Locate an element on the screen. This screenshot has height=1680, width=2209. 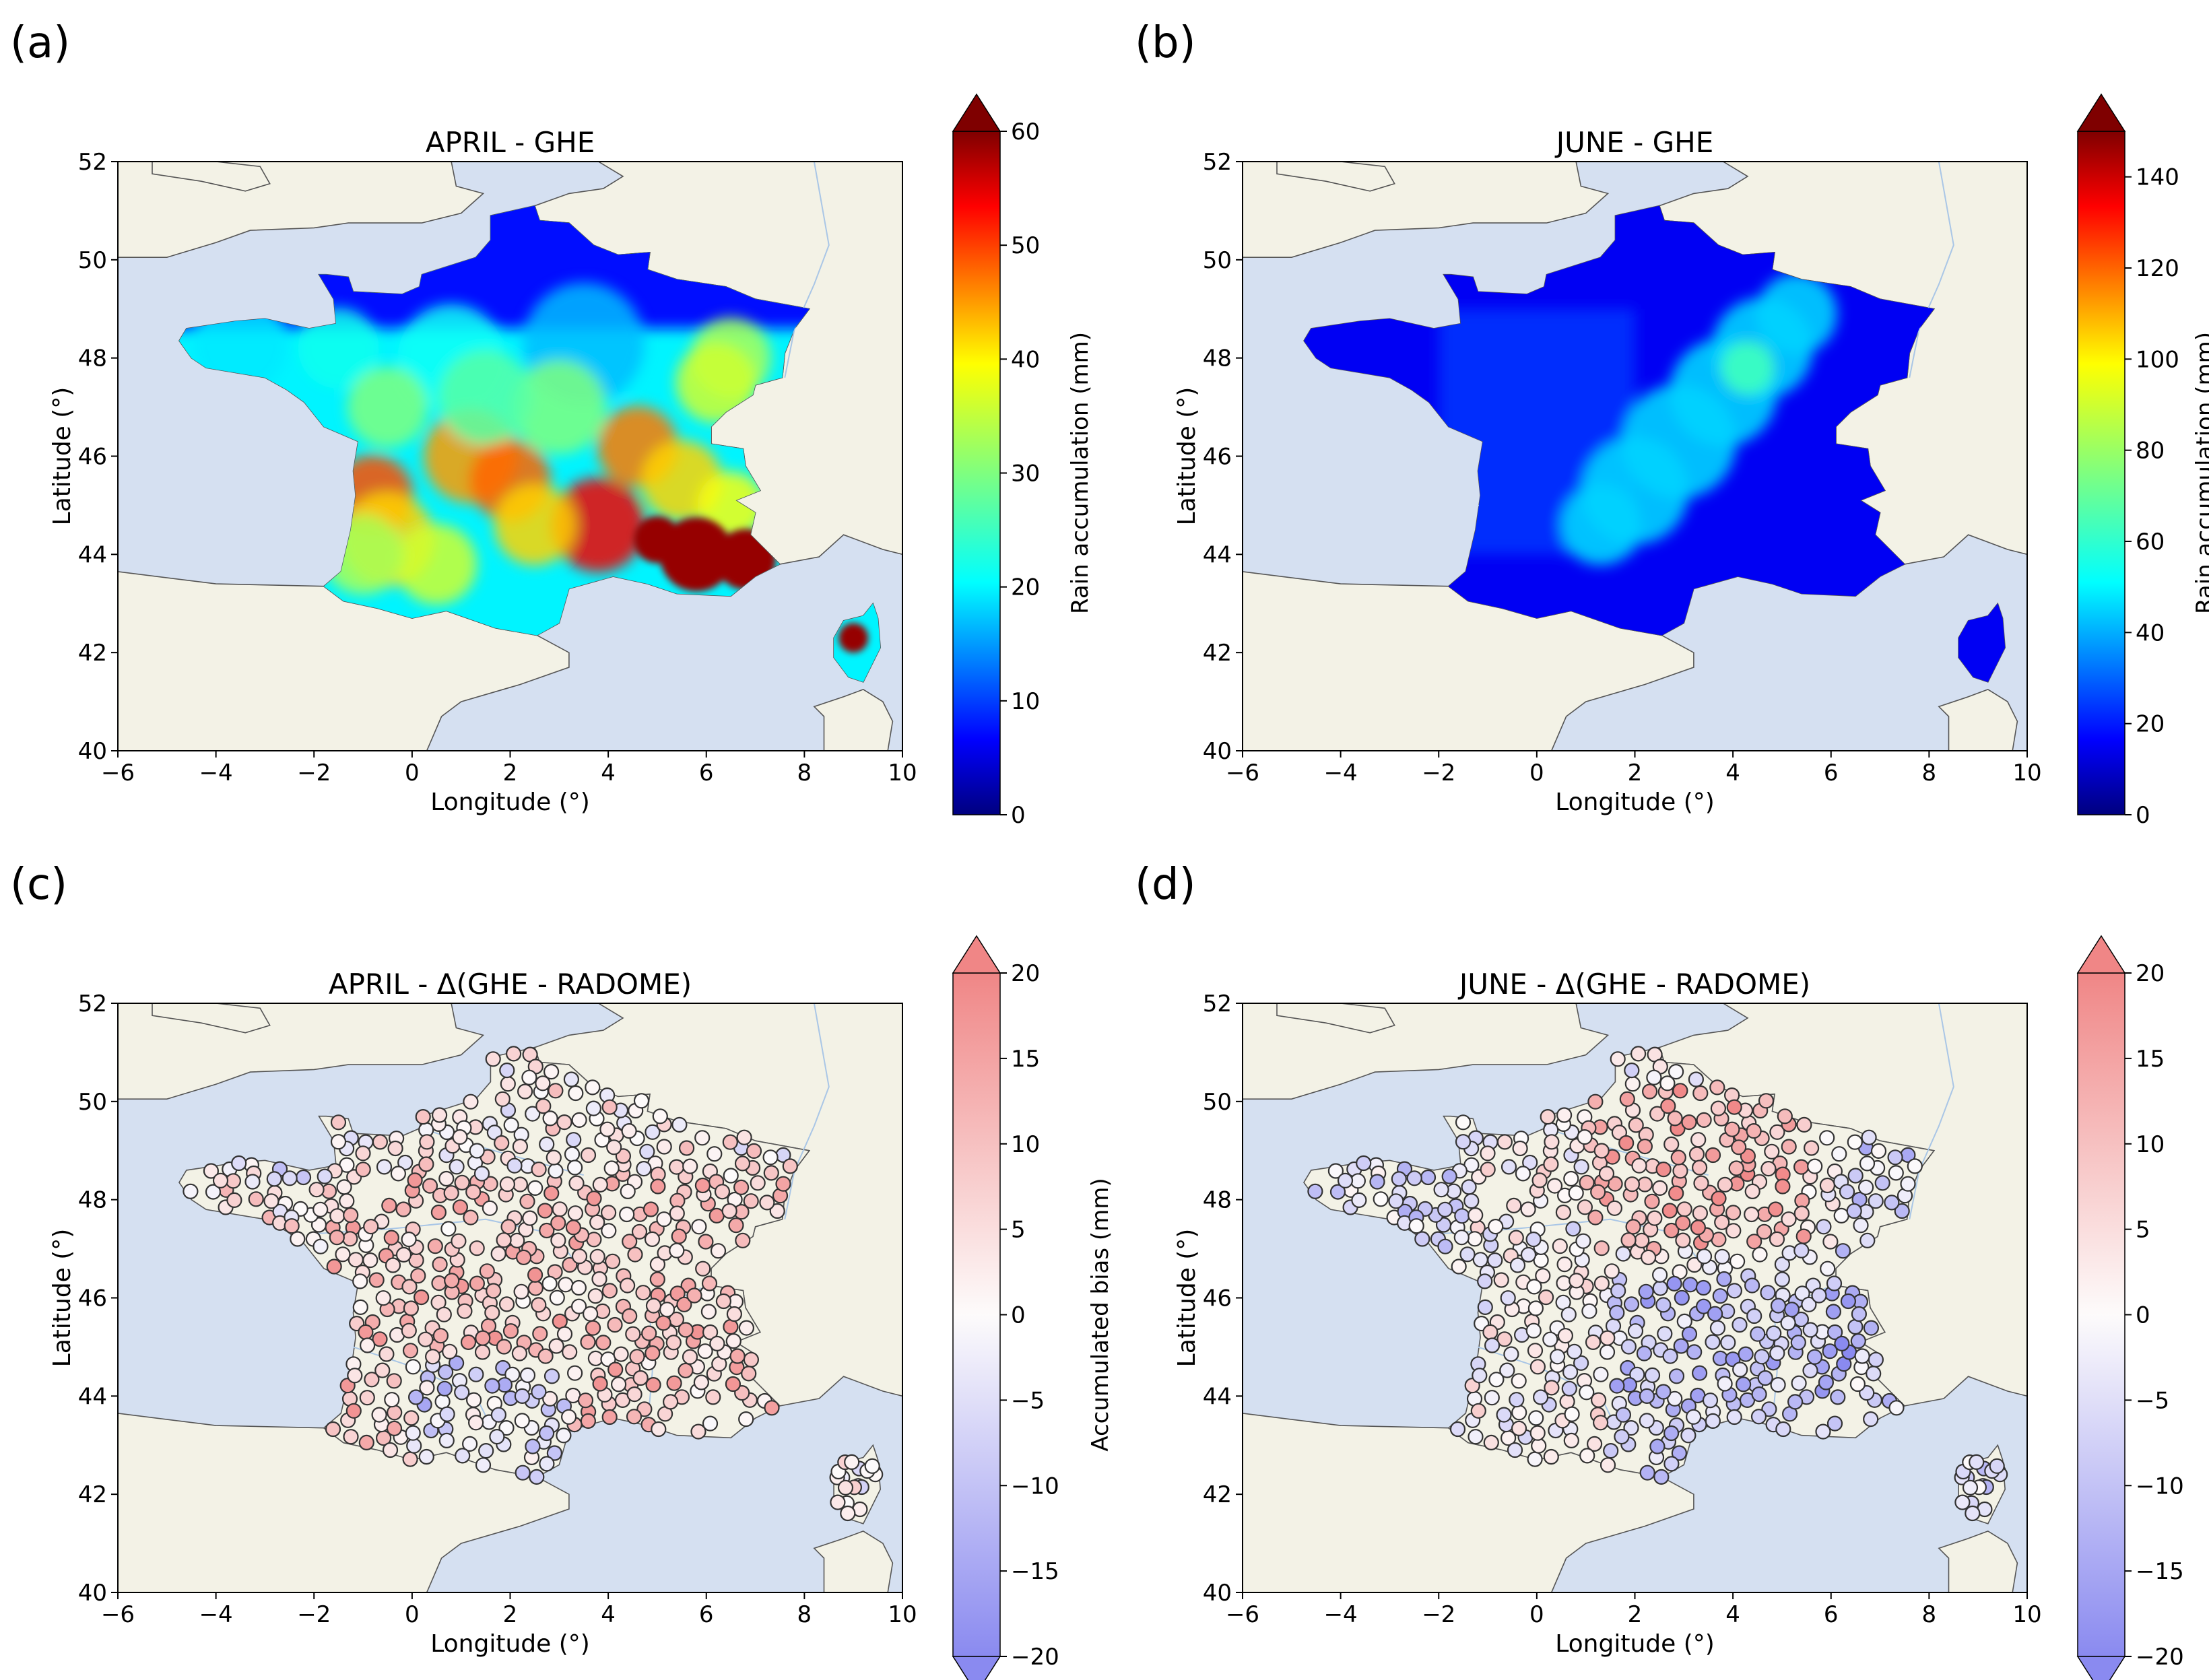
y-tick-label: 40 is located at coordinates (1217, 751).